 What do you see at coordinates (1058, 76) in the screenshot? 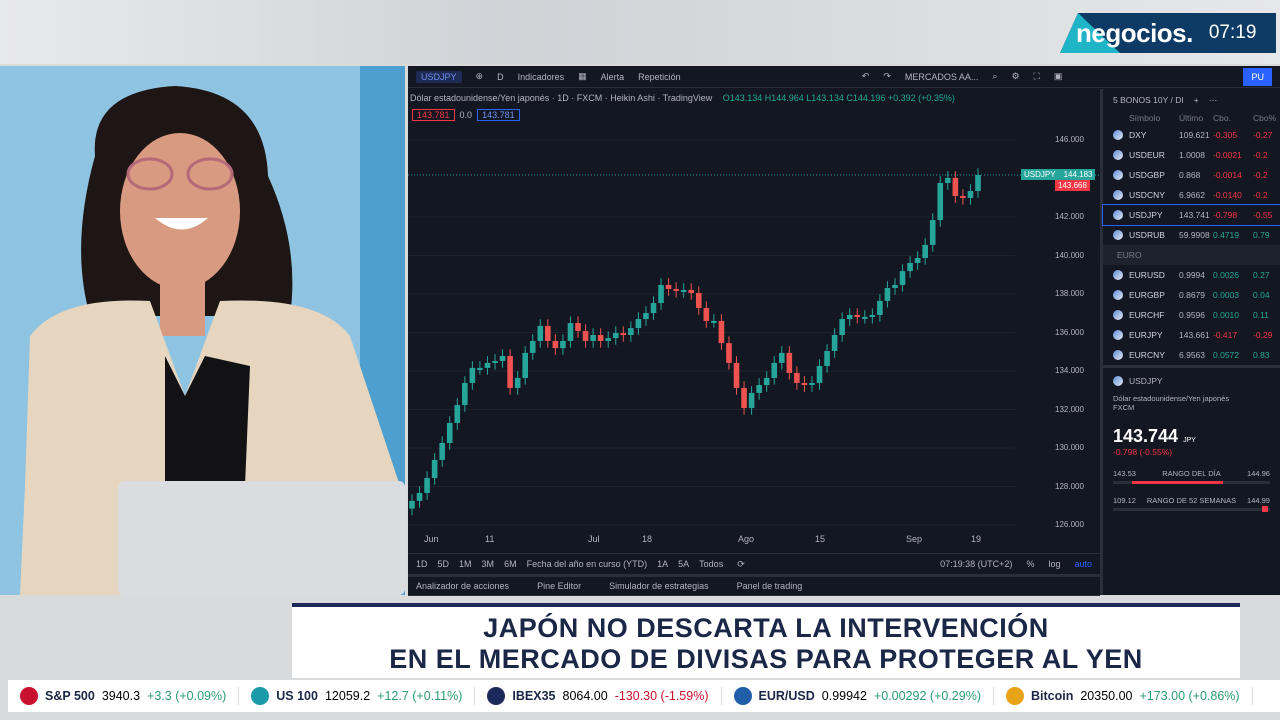
I see `camera-icon: ▣` at bounding box center [1058, 76].